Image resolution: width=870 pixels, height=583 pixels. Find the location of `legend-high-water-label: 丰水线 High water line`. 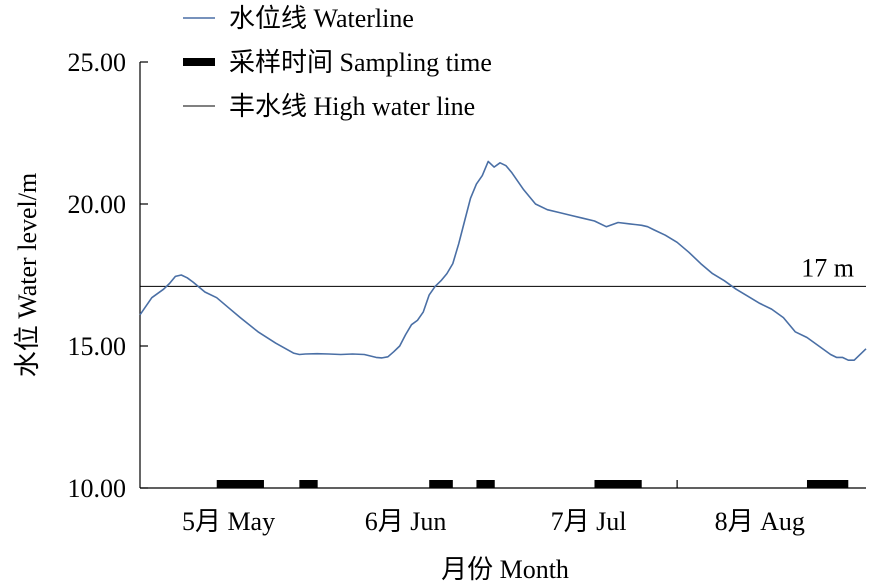

legend-high-water-label: 丰水线 High water line is located at coordinates (352, 106).